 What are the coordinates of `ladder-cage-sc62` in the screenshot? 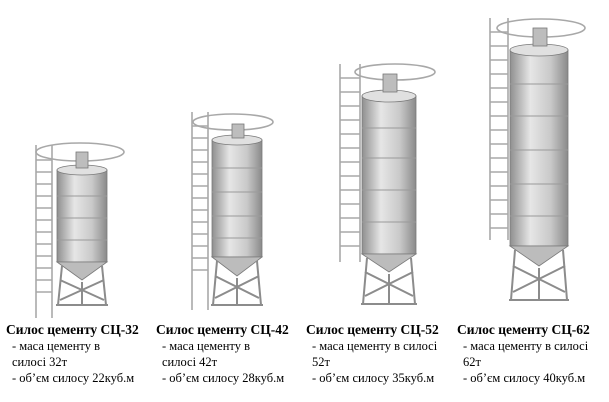 It's located at (537, 129).